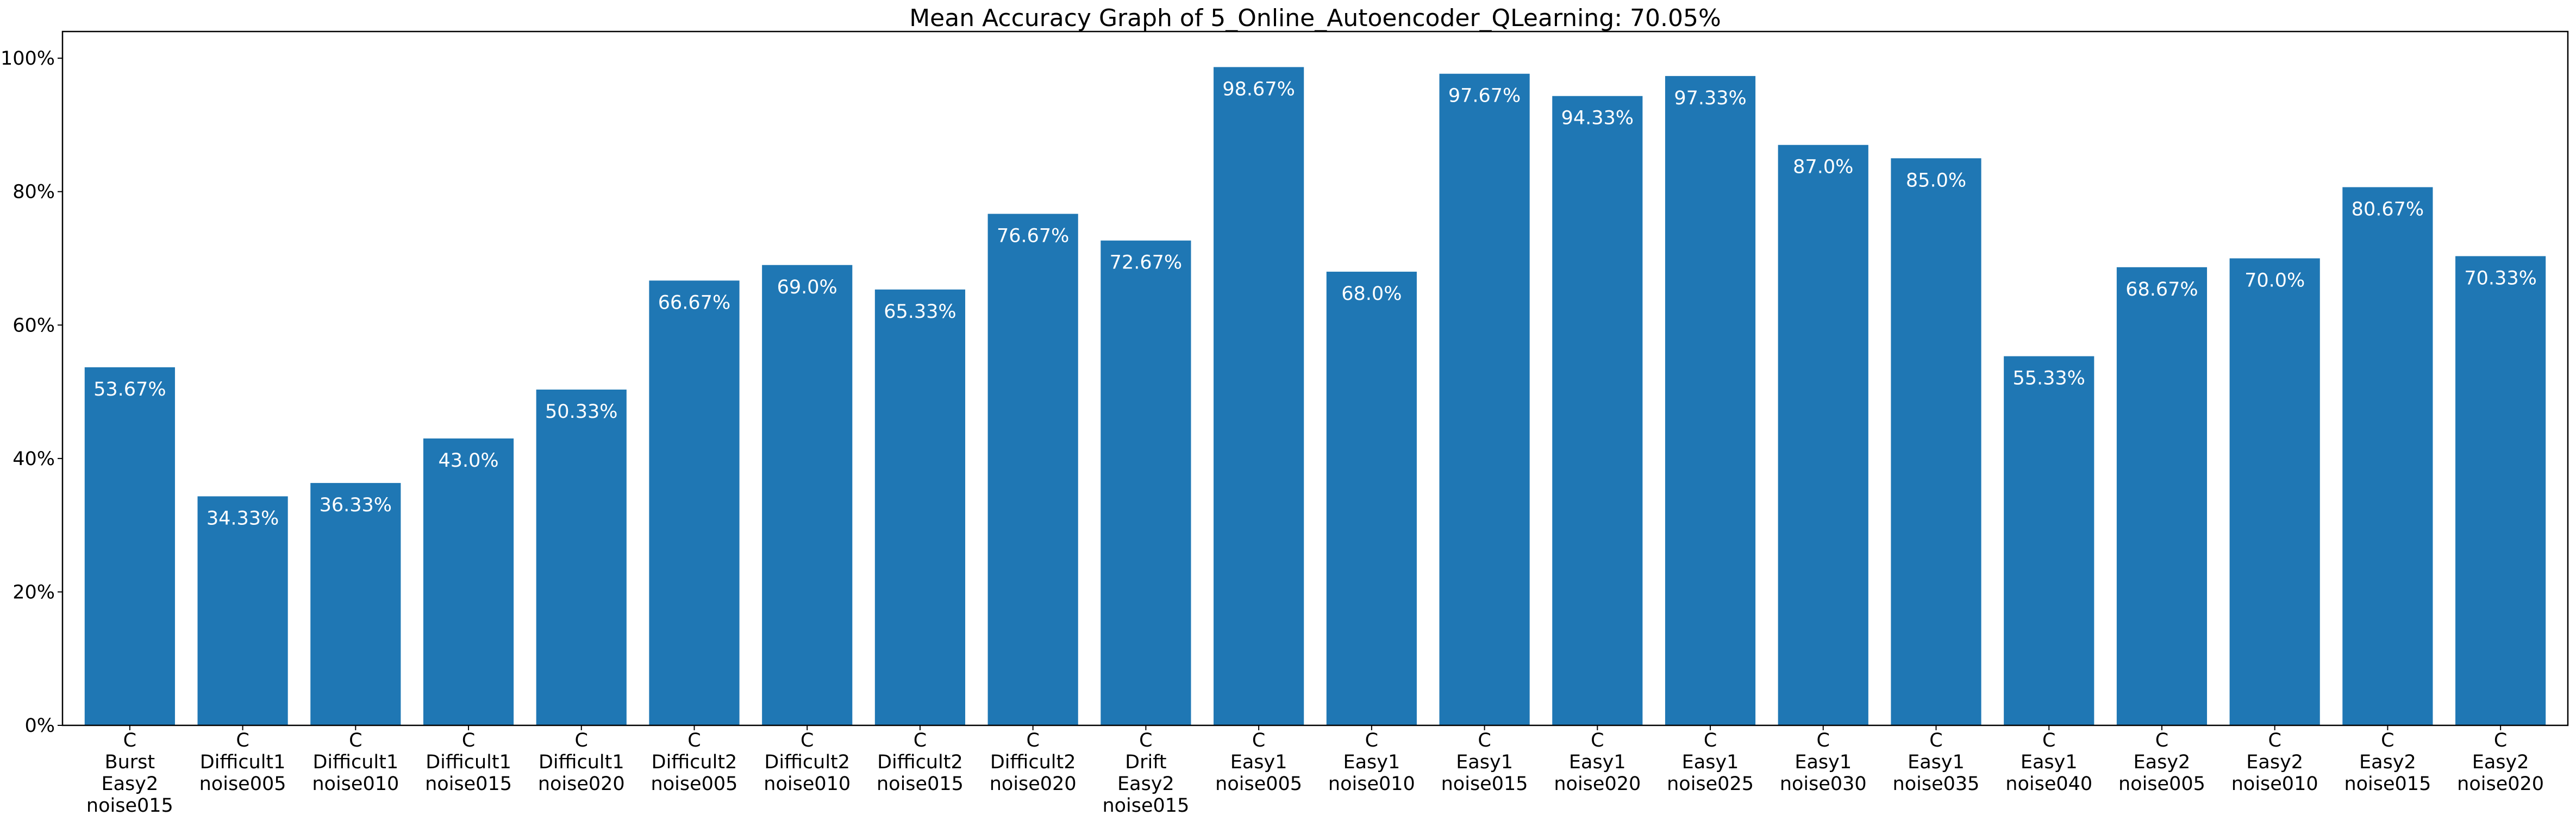 The width and height of the screenshot is (2576, 815). Describe the element at coordinates (581, 763) in the screenshot. I see `x-tick-label: C Difficult1 noise020` at that location.